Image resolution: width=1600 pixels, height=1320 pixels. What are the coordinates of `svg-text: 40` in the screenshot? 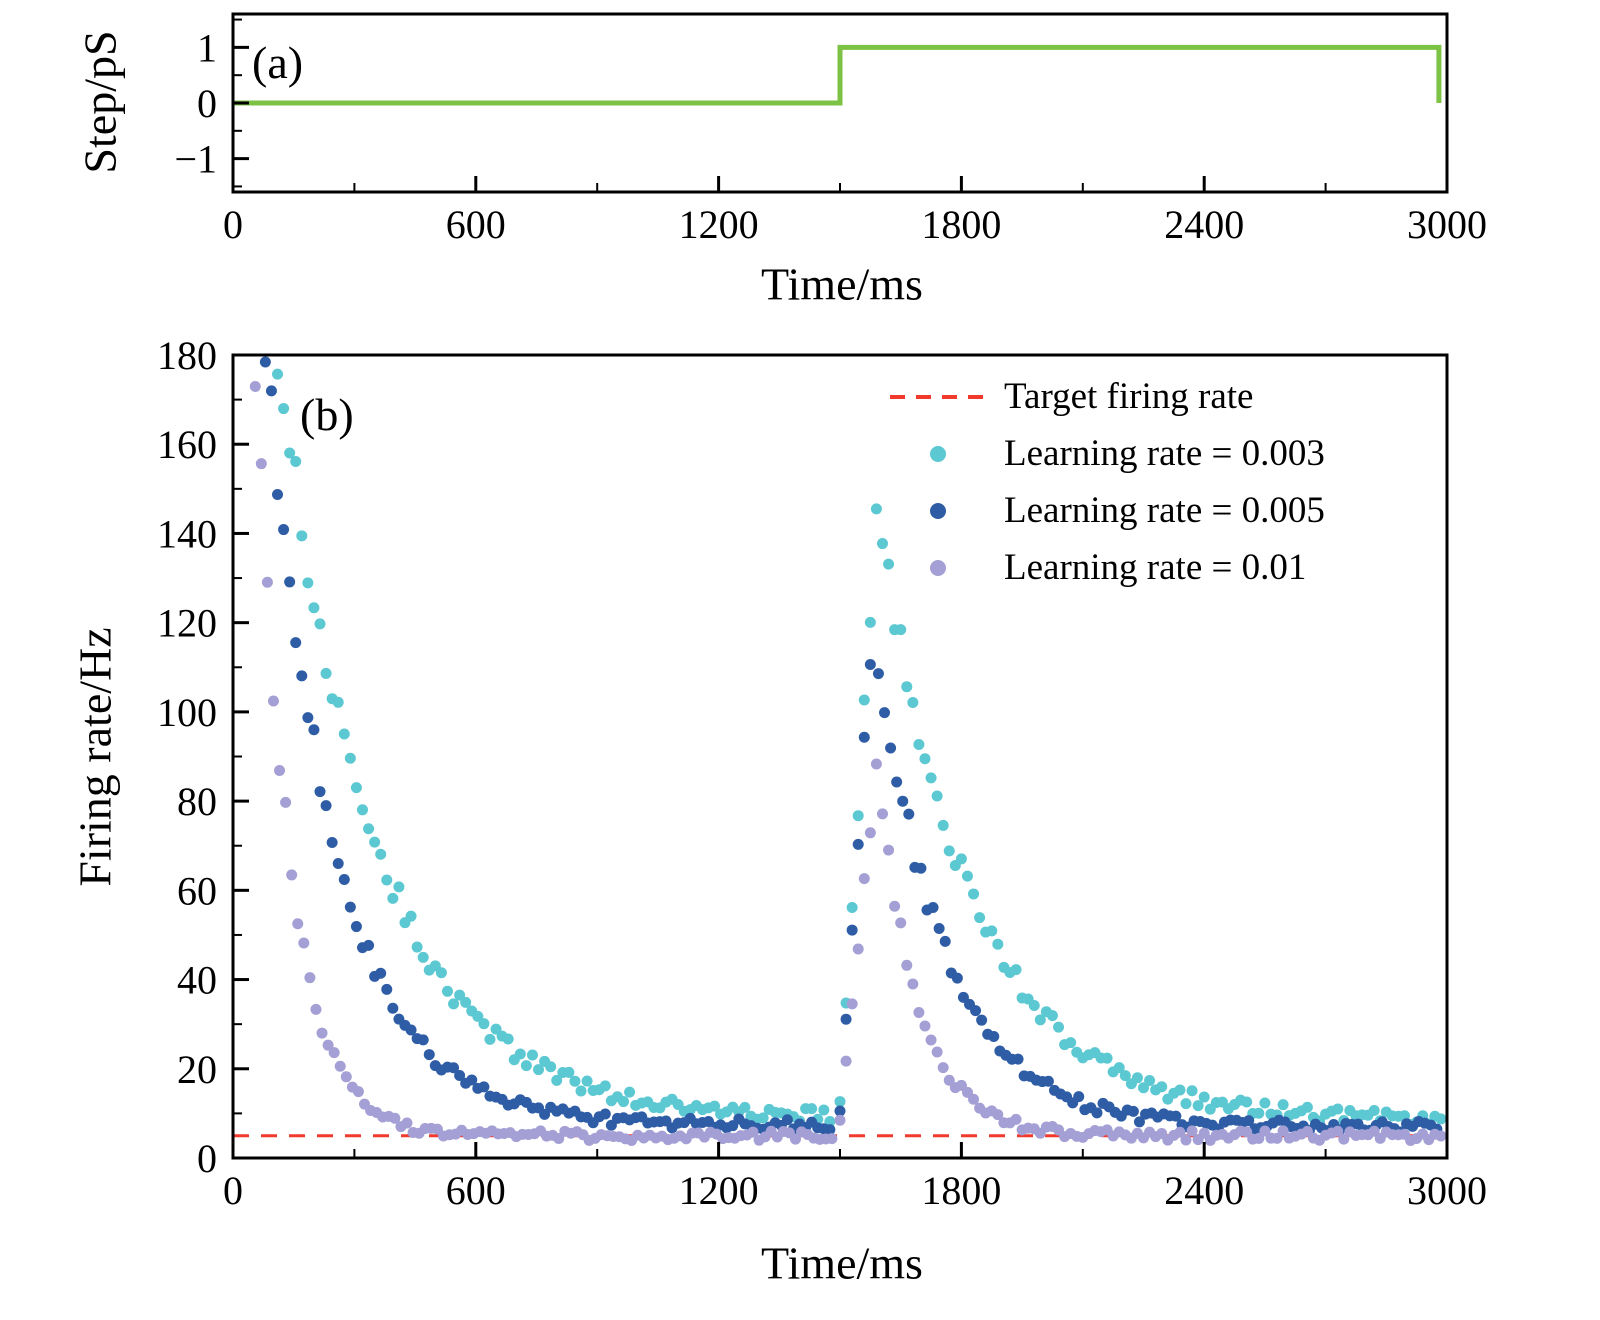 It's located at (197, 980).